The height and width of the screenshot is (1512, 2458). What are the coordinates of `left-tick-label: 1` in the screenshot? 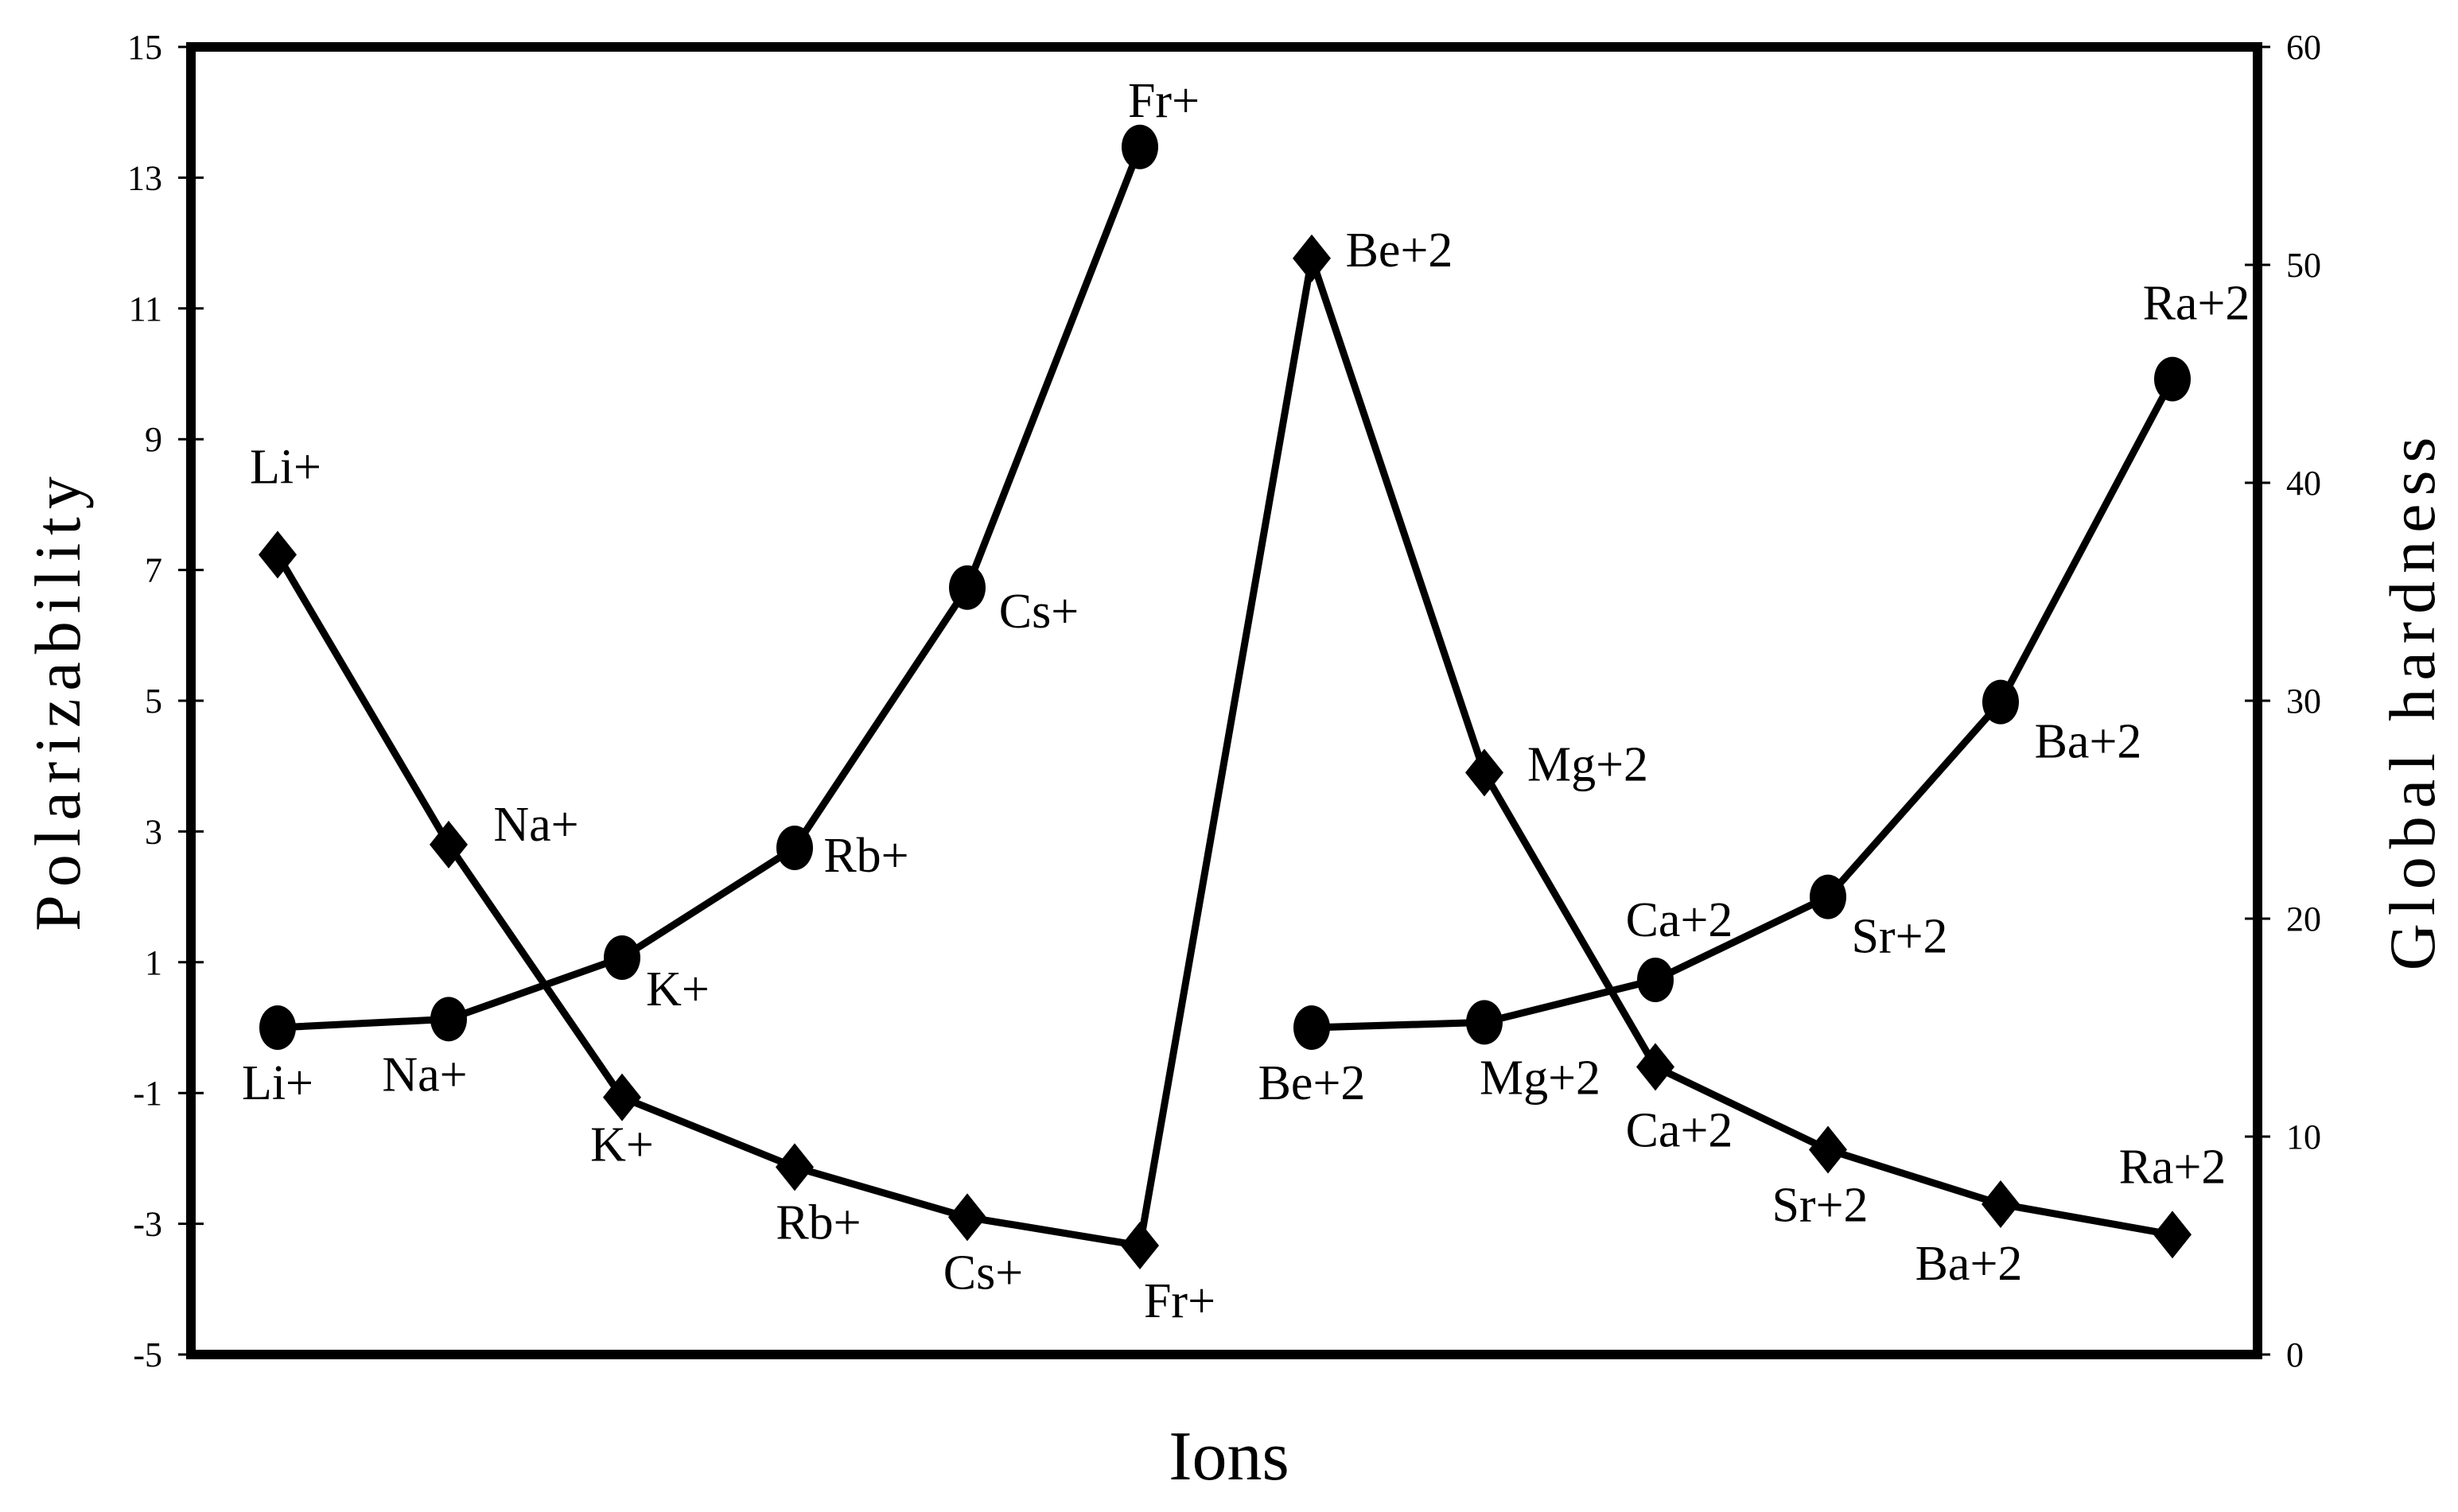 It's located at (153, 962).